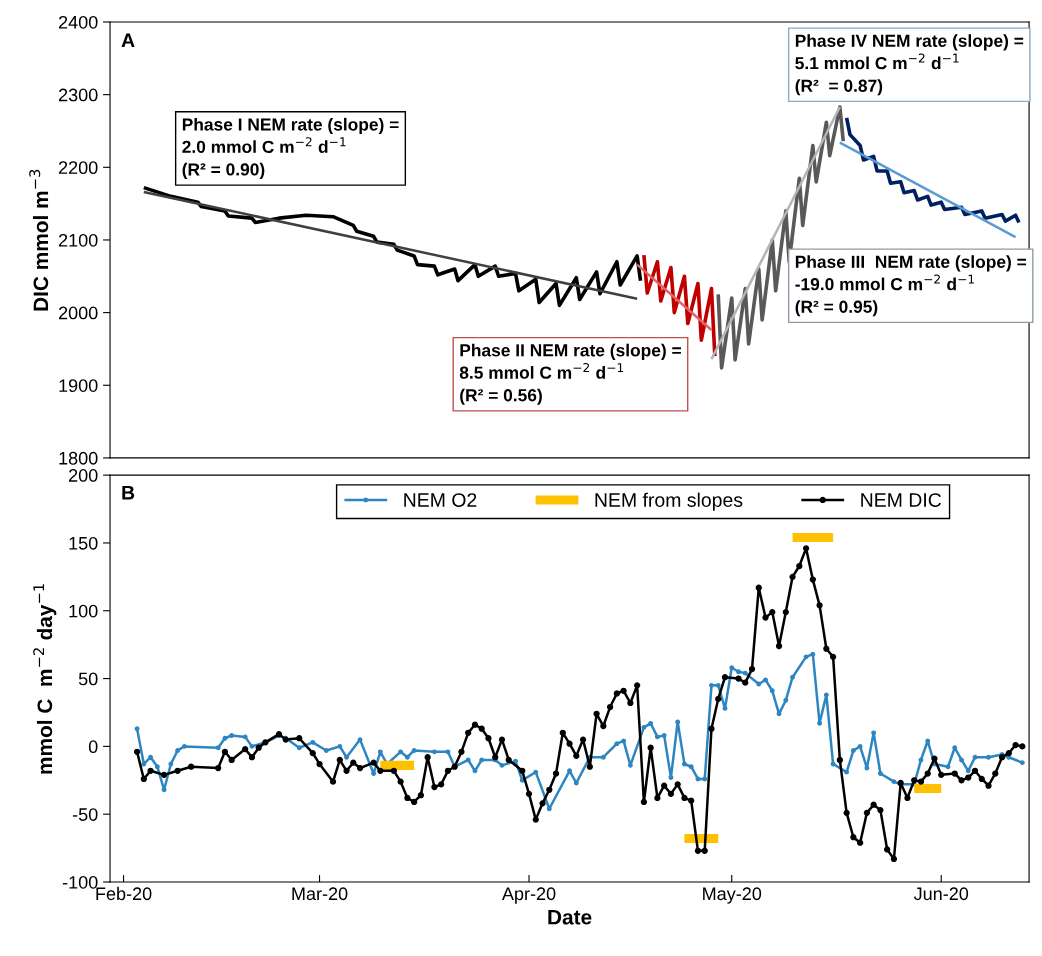 The width and height of the screenshot is (1042, 956). I want to click on annotation: B, so click(128, 493).